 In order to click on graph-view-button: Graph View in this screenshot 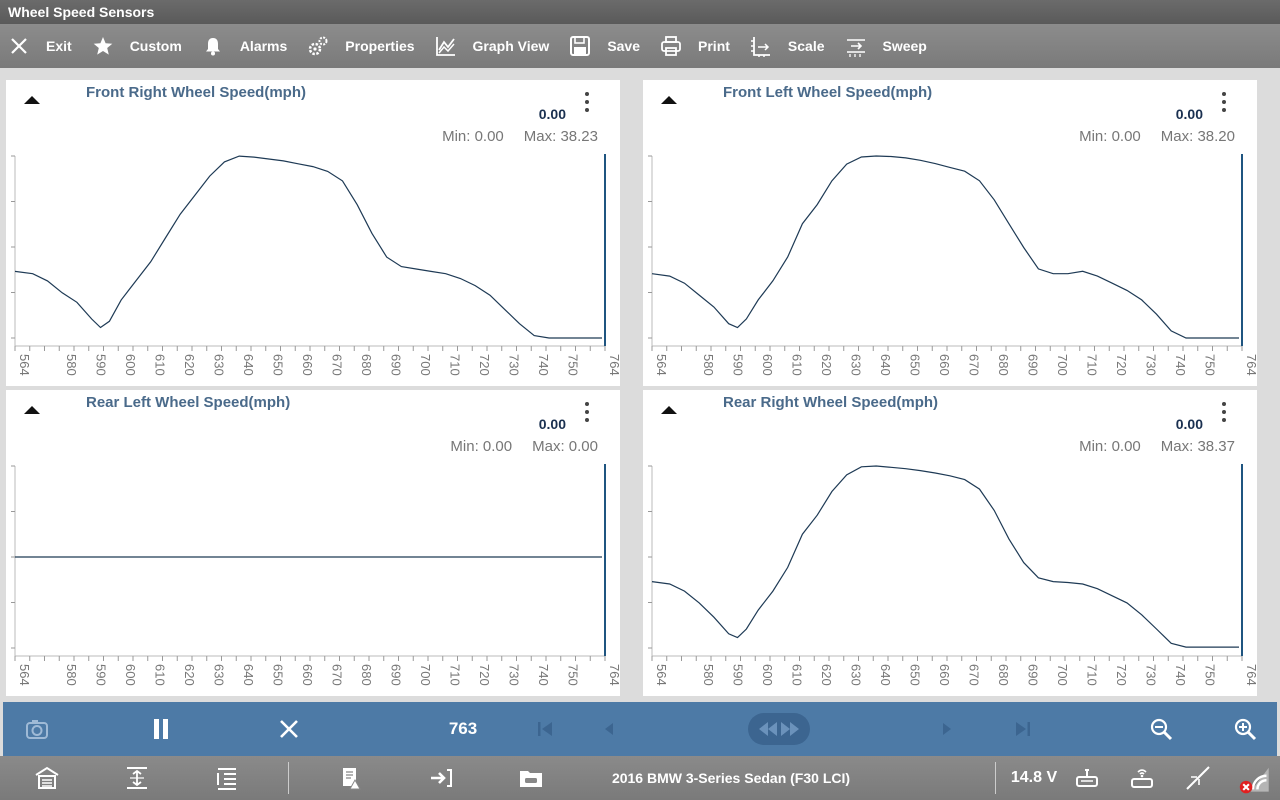, I will do `click(492, 46)`.